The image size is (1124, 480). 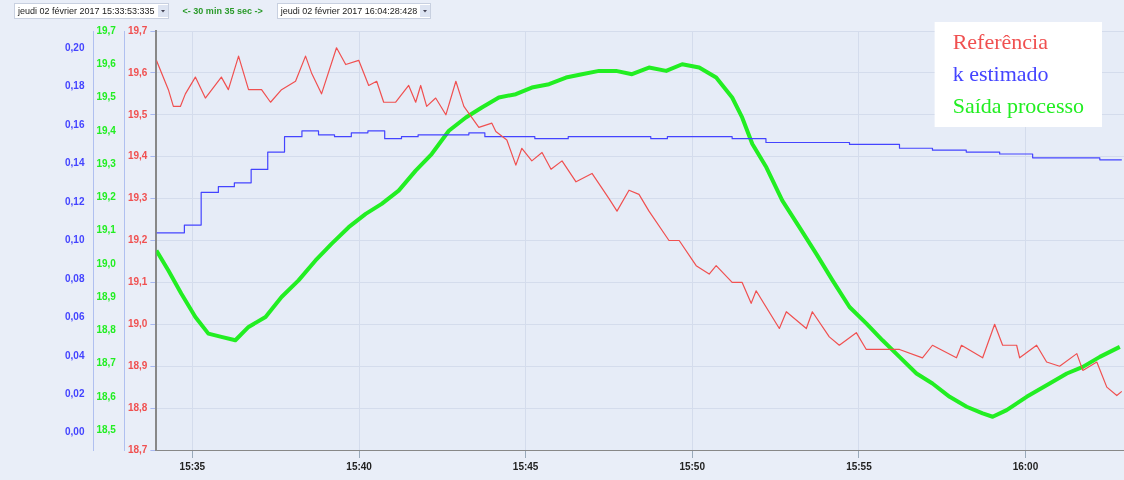 I want to click on y2-tick-label: 0,18, so click(x=74, y=86).